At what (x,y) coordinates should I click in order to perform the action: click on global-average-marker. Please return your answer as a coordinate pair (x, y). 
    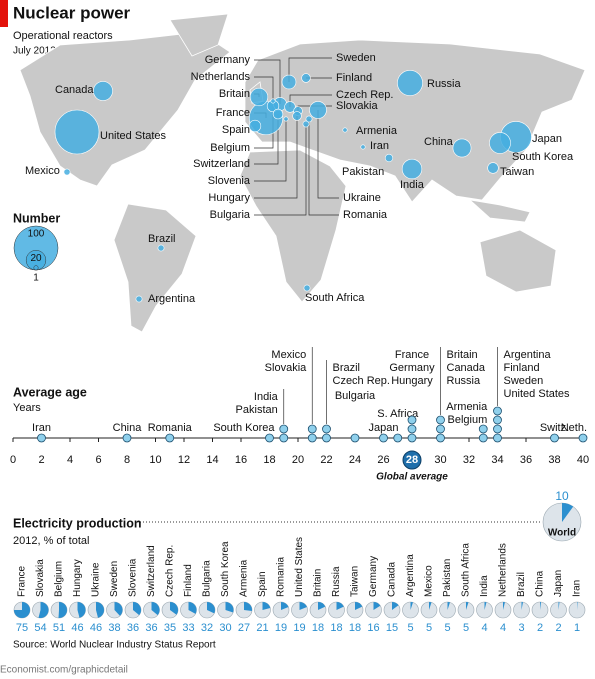
    Looking at the image, I should click on (412, 460).